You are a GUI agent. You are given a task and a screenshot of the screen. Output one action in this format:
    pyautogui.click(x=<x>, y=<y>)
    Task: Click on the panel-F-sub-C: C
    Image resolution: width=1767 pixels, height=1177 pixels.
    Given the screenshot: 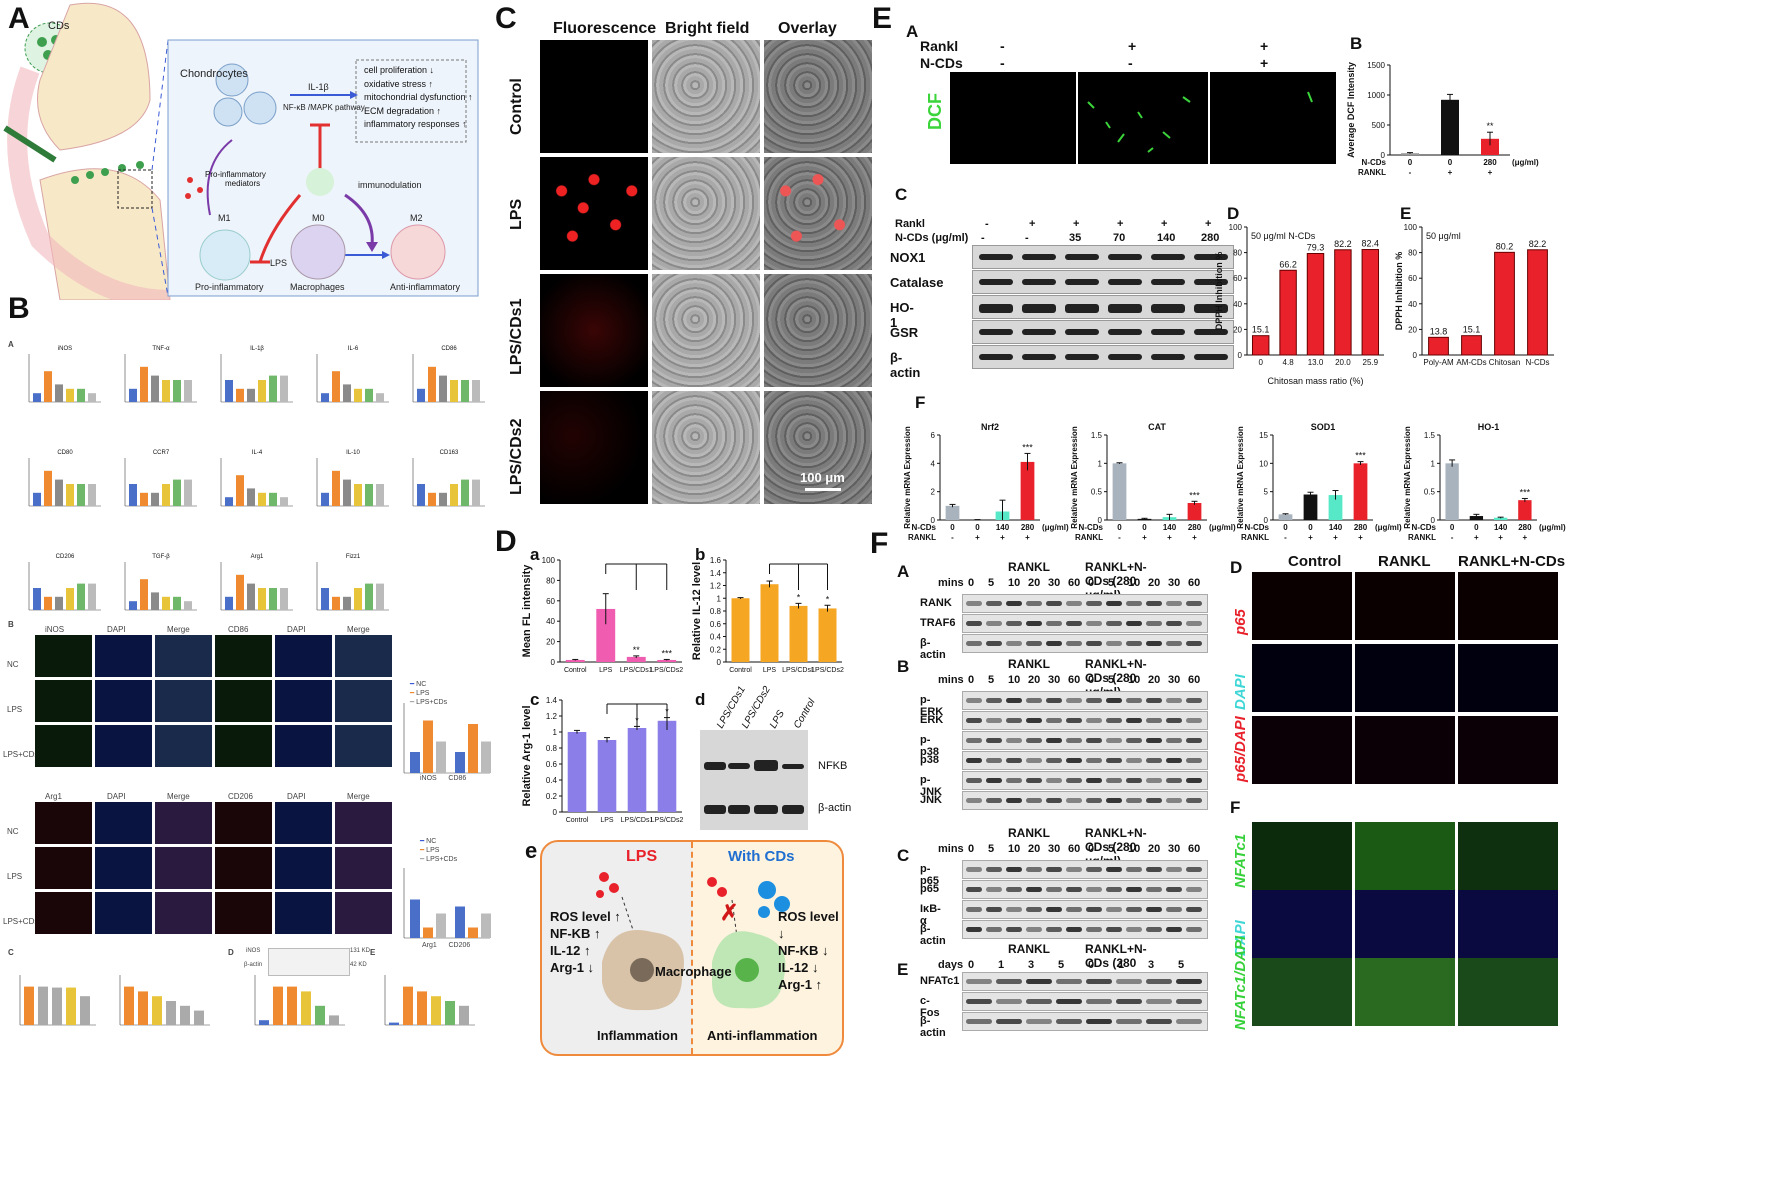 What is the action you would take?
    pyautogui.click(x=903, y=855)
    